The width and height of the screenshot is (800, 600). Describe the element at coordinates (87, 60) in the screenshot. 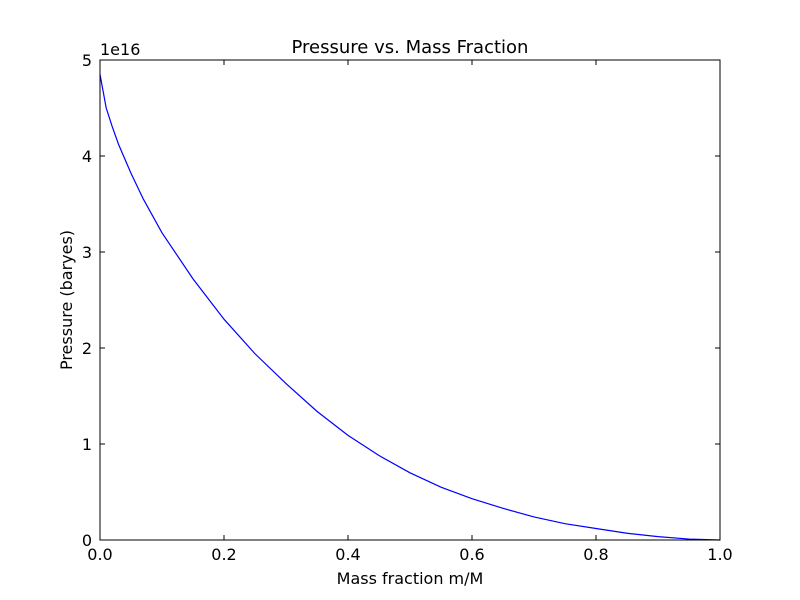

I see `y-tick-label: 5` at that location.